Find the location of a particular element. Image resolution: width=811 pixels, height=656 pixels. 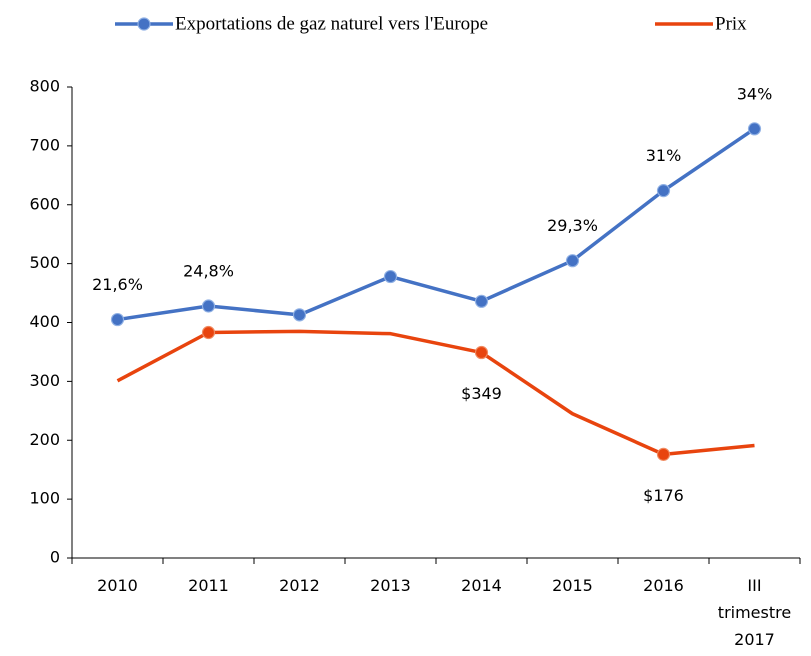

y-tick-label: 600 is located at coordinates (44, 203).